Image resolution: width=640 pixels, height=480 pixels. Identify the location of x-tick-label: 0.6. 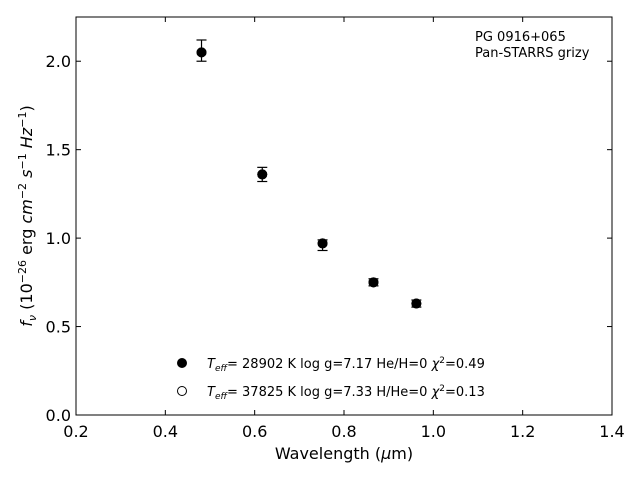
(254, 431).